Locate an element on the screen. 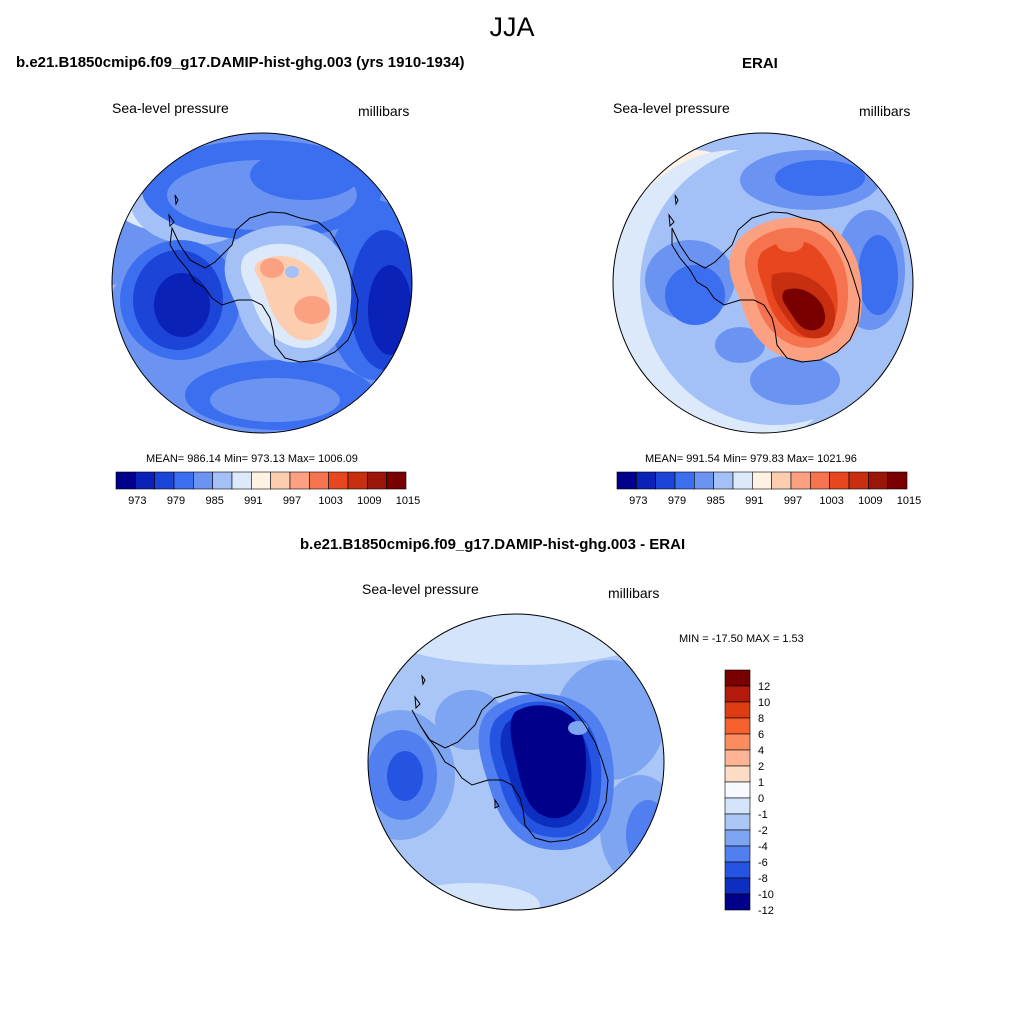 The width and height of the screenshot is (1024, 1024). panel-diff-left-label: Sea-level pressure is located at coordinates (420, 589).